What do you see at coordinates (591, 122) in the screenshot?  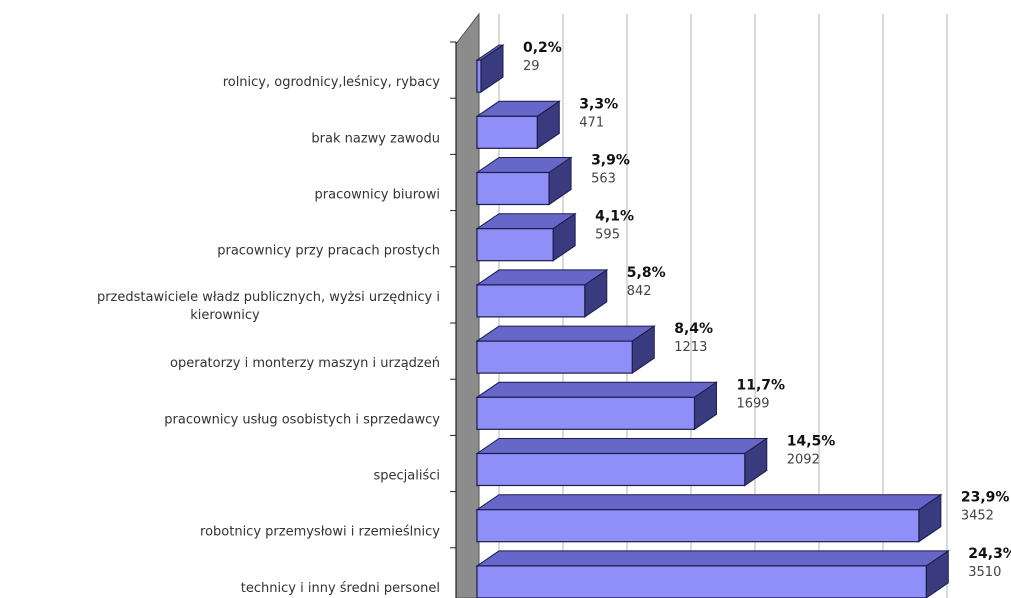 I see `count-label: 471` at bounding box center [591, 122].